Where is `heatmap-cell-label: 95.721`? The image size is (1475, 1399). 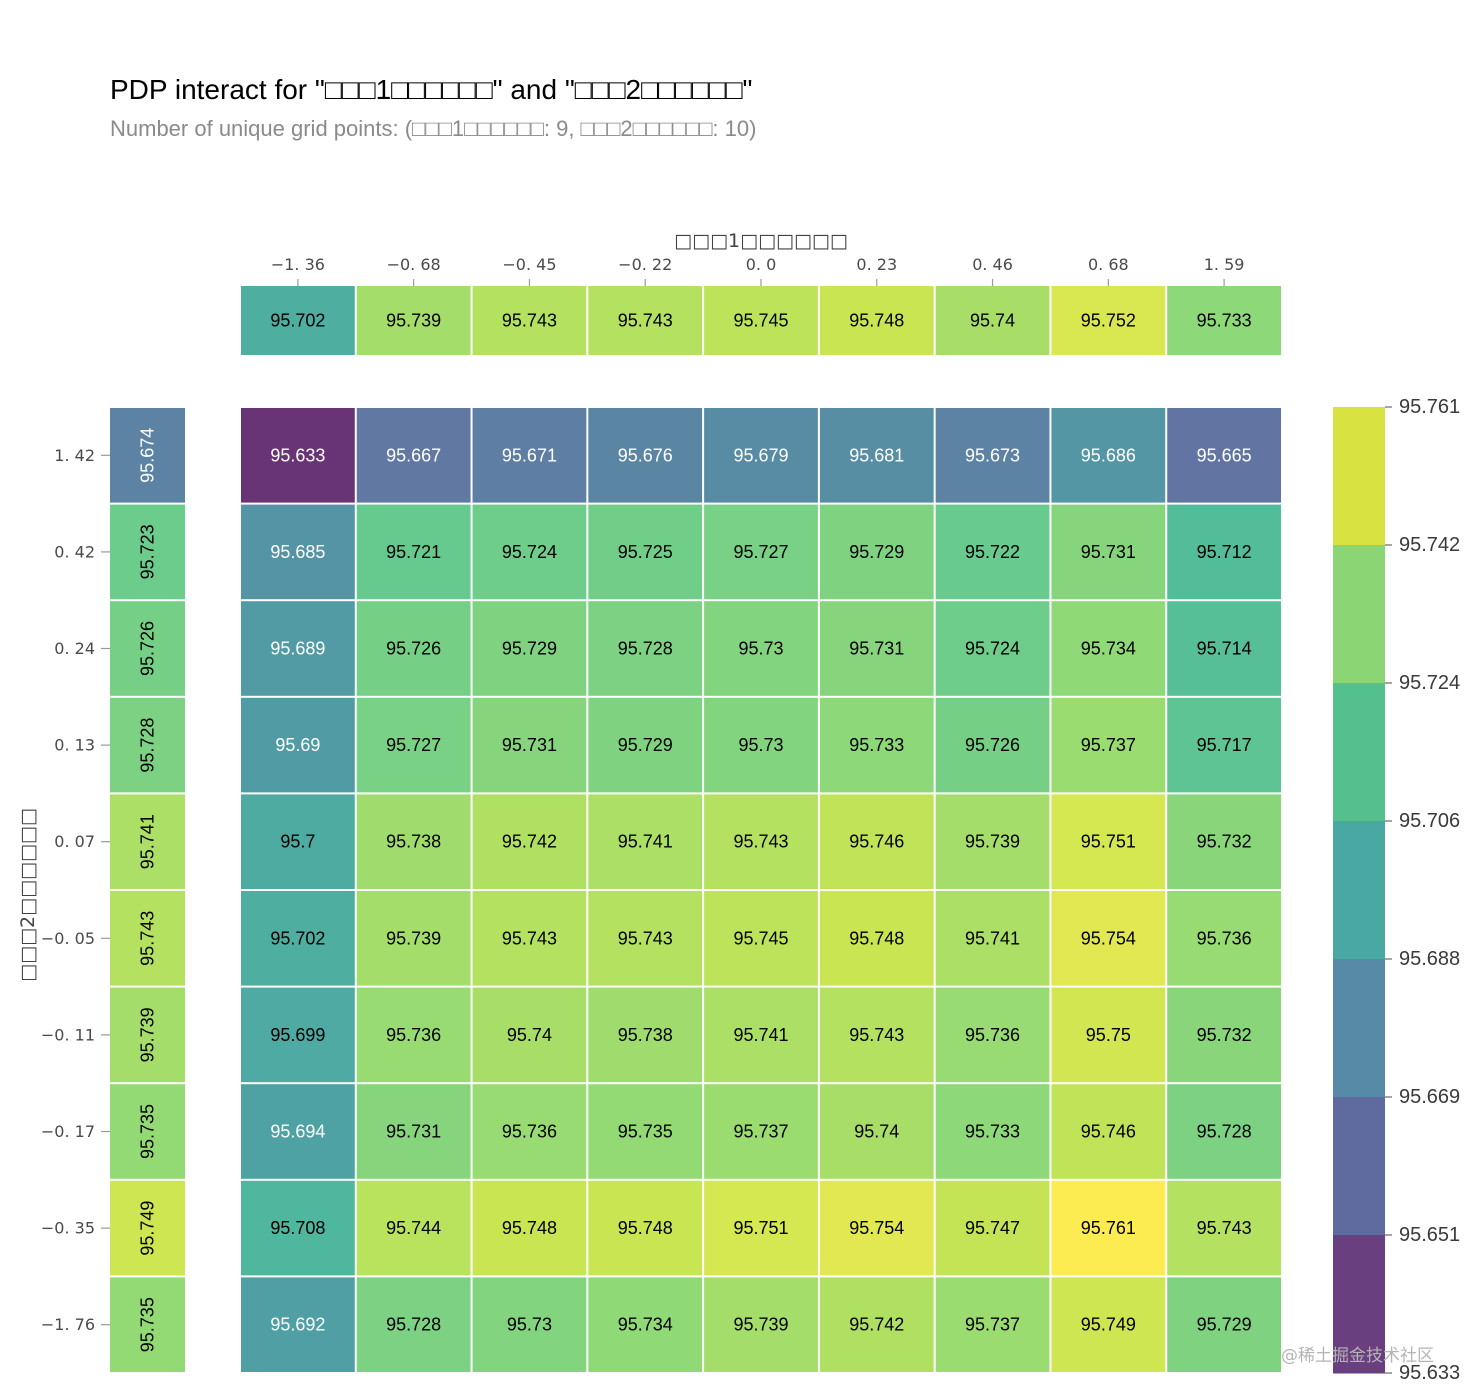 heatmap-cell-label: 95.721 is located at coordinates (413, 552).